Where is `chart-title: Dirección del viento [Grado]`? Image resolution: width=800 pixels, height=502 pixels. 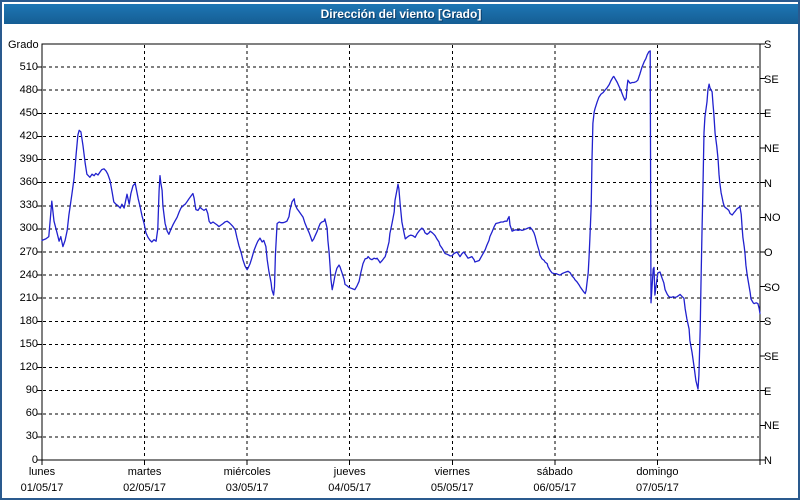 chart-title: Dirección del viento [Grado] is located at coordinates (401, 14).